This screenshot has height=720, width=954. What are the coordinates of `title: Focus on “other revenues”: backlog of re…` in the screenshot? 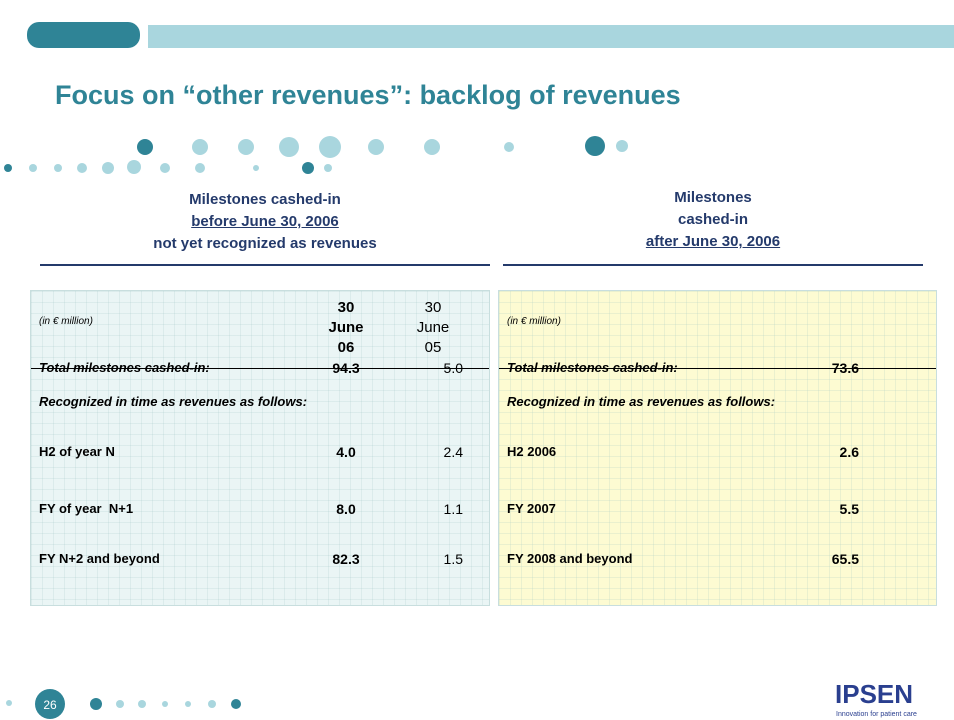 It's located at (368, 95).